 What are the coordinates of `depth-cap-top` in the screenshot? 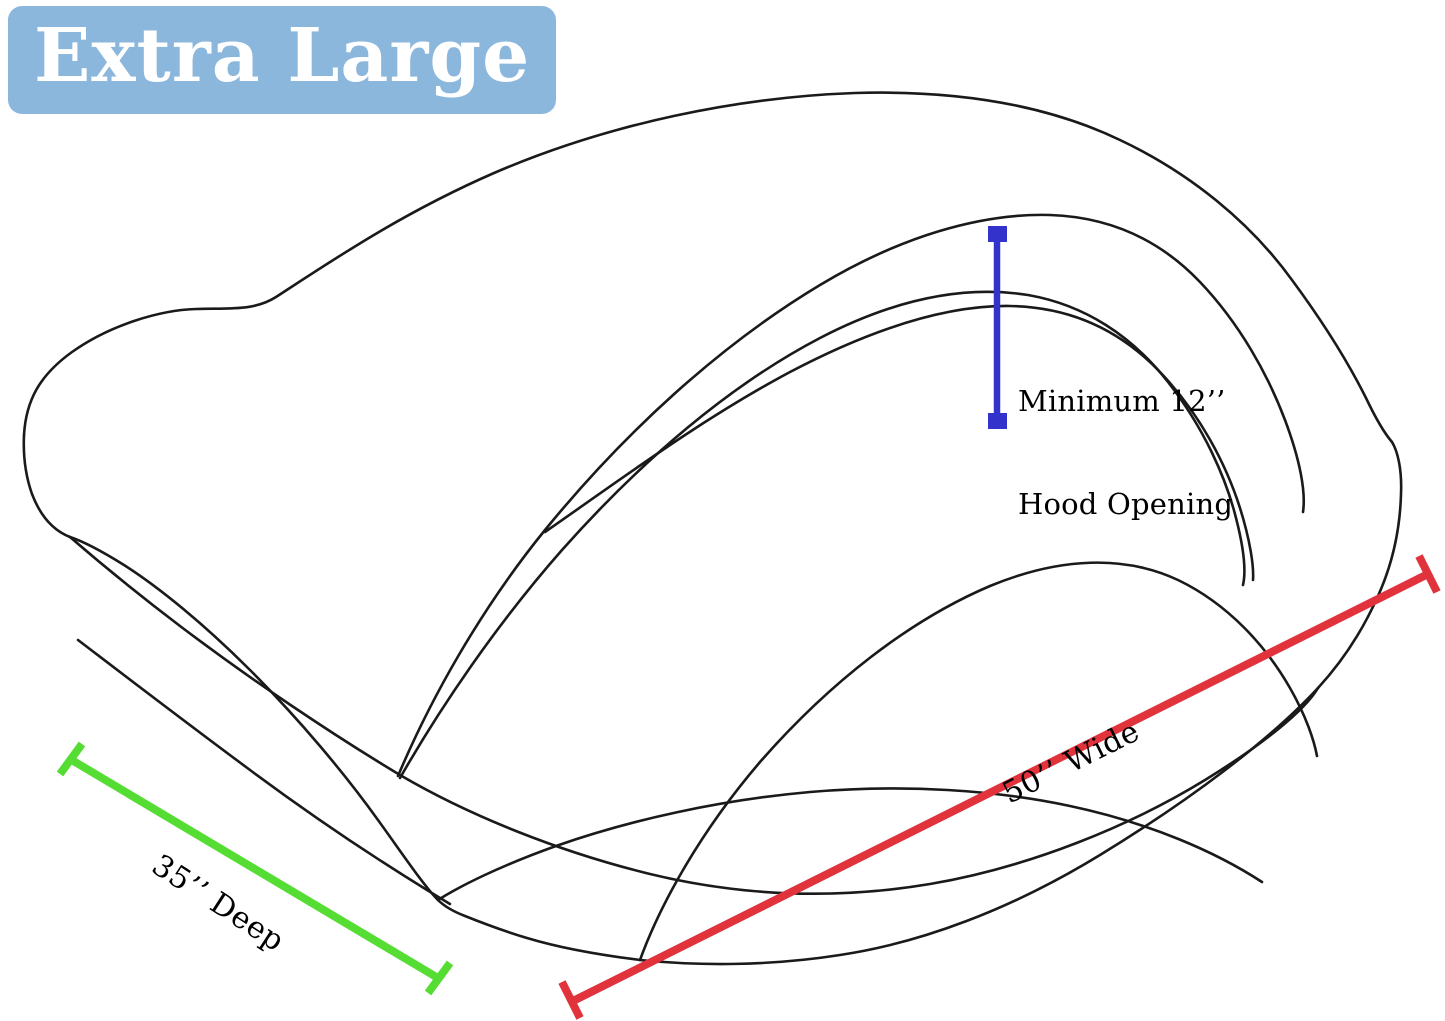 It's located at (71, 759).